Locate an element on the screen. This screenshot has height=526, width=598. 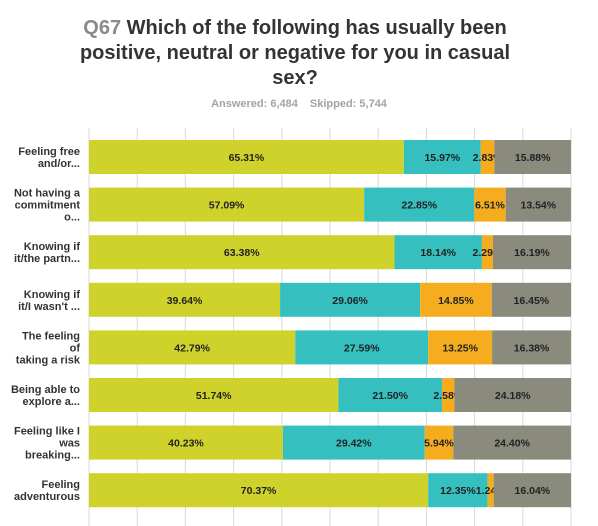
data-label: 15.97% is located at coordinates (442, 158).